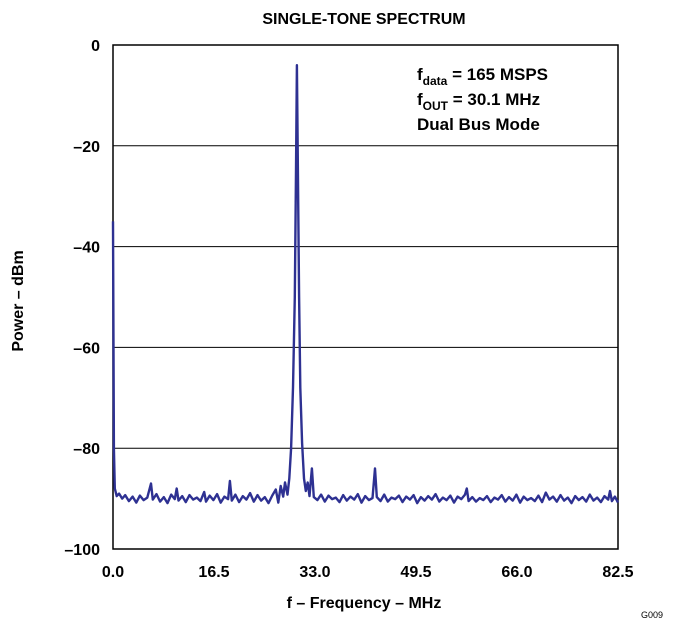 The width and height of the screenshot is (674, 620). Describe the element at coordinates (86, 449) in the screenshot. I see `y-tick-label: –80` at that location.